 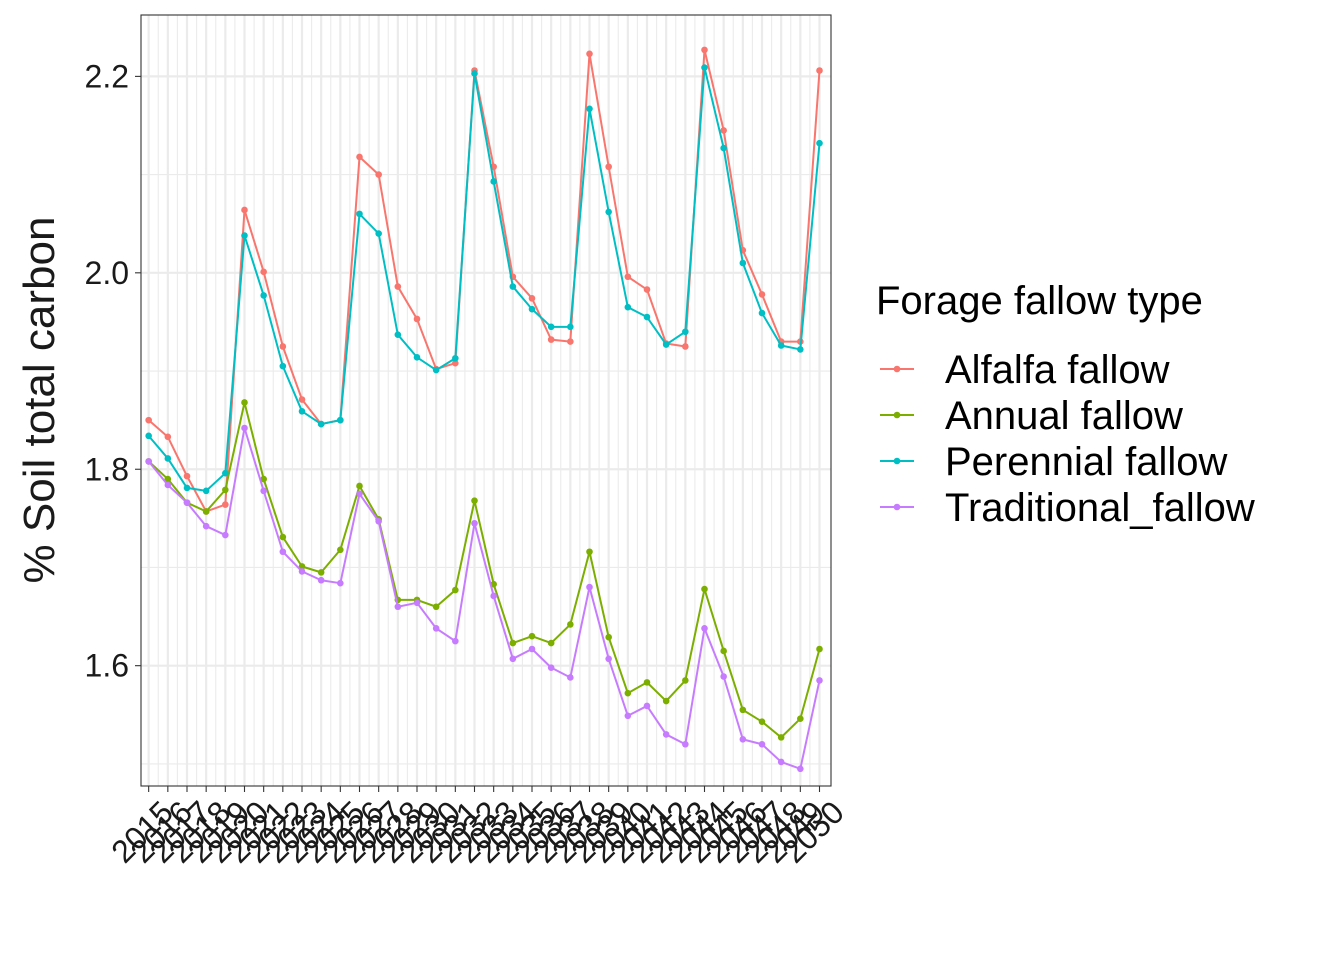 I want to click on legend-item-alfalfa-fallow: Alfalfa fallow, so click(x=1025, y=370).